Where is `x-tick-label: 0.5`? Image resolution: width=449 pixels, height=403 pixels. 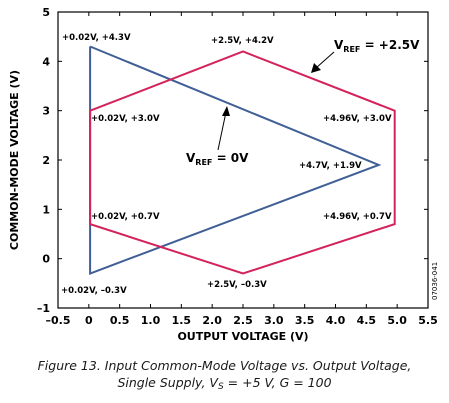 x-tick-label: 0.5 is located at coordinates (120, 320).